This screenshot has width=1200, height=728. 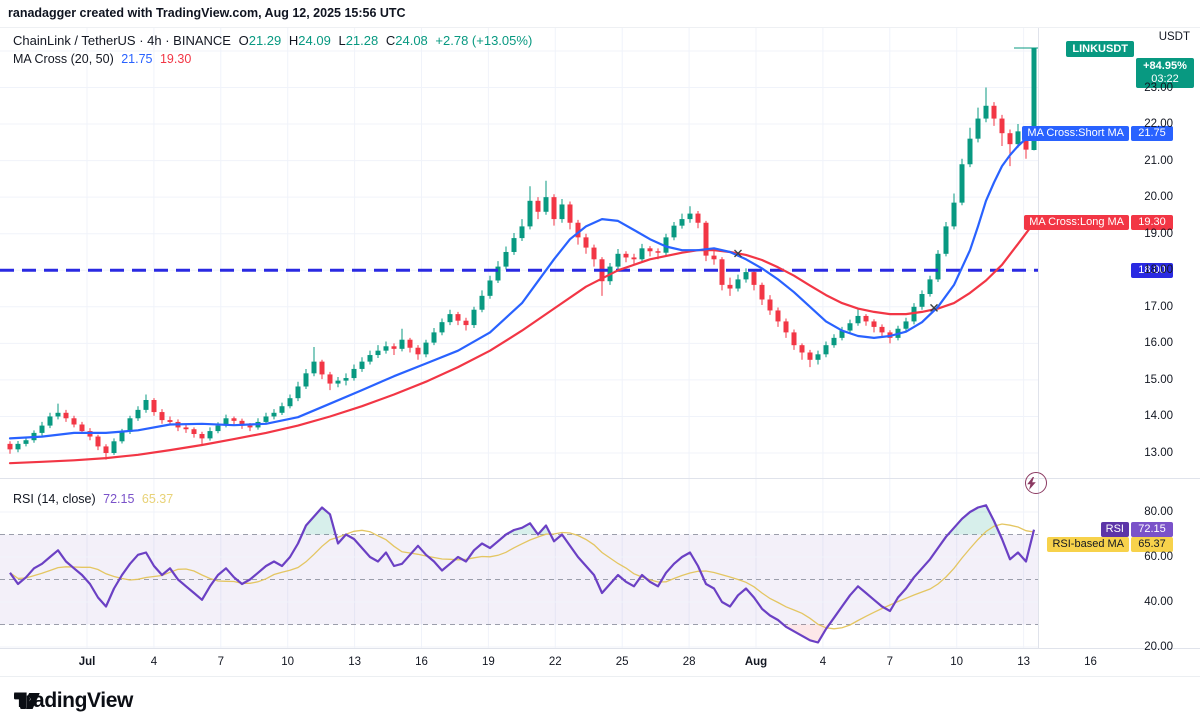 What do you see at coordinates (823, 662) in the screenshot?
I see `time-tick-label: 4` at bounding box center [823, 662].